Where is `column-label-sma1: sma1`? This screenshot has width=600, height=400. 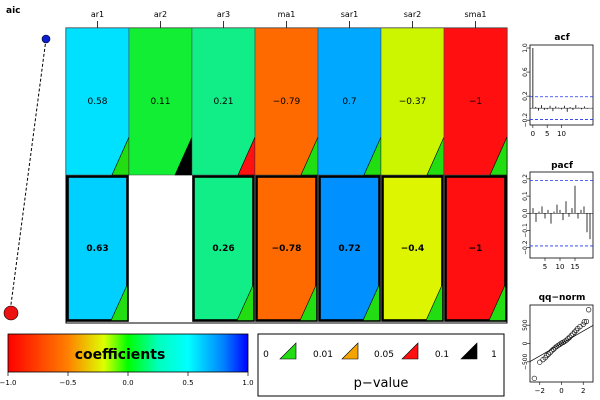 column-label-sma1: sma1 is located at coordinates (476, 14).